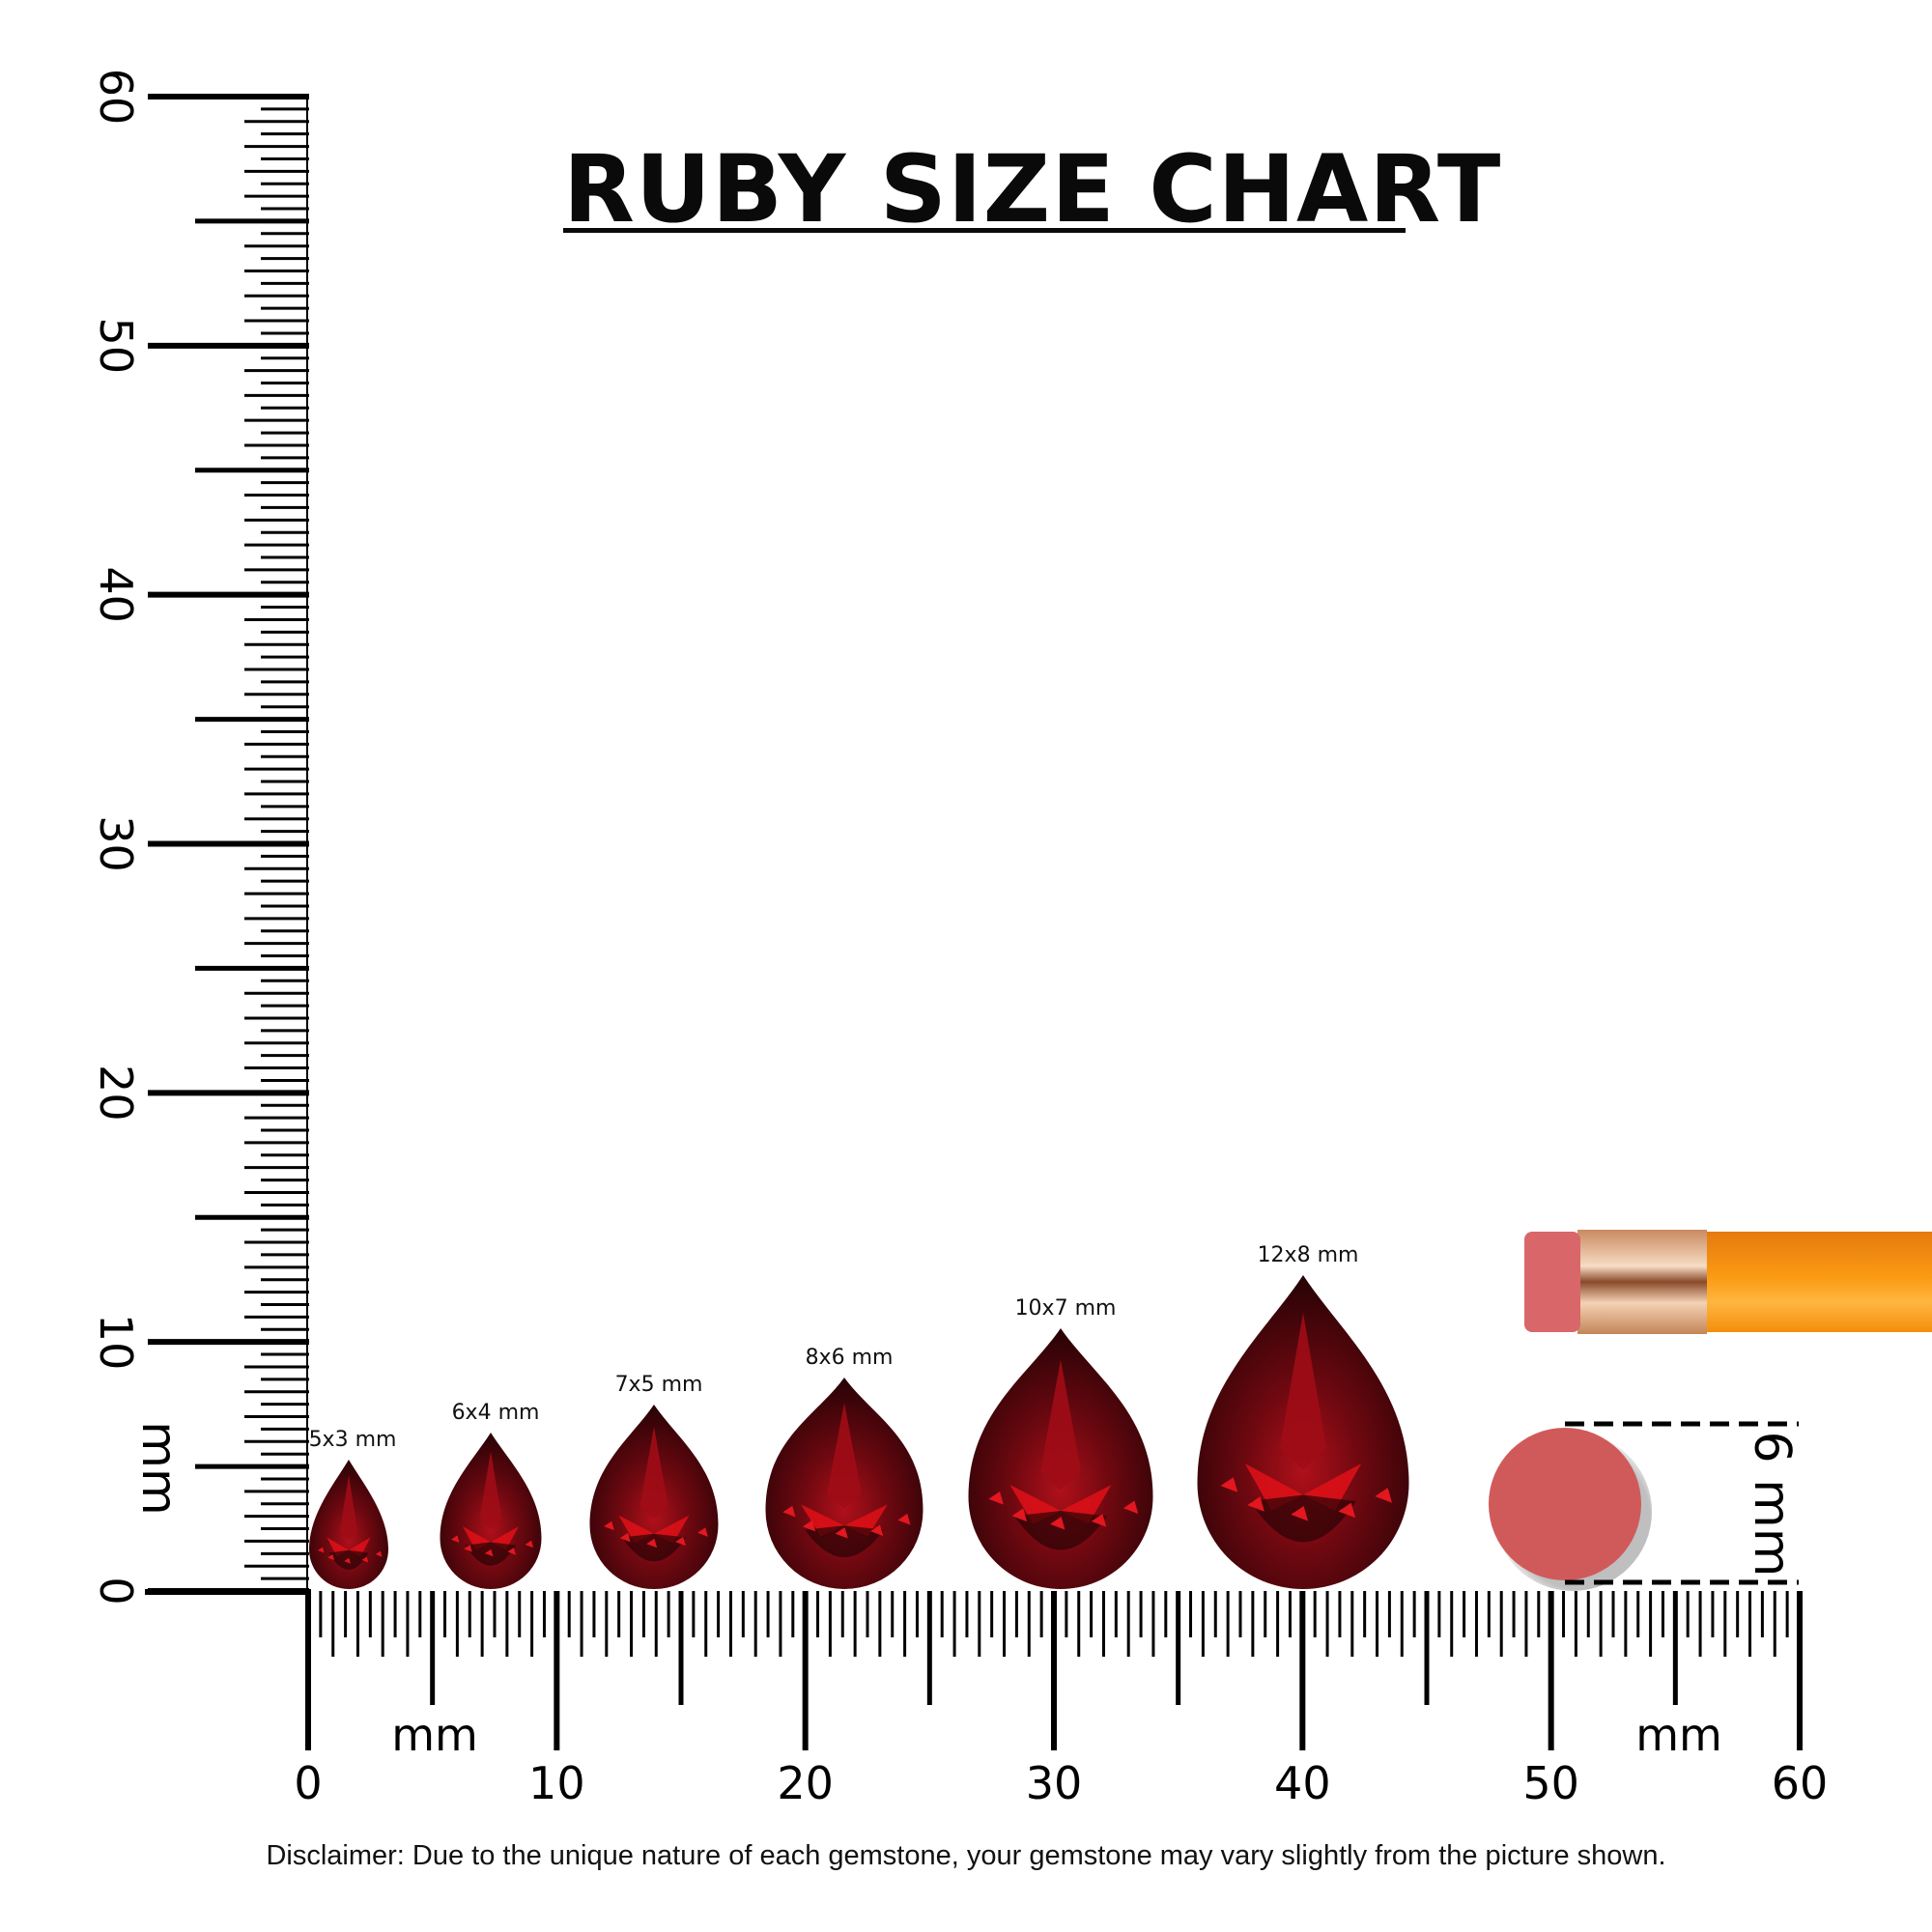  Describe the element at coordinates (1800, 1783) in the screenshot. I see `horizontal-ruler-label: 60` at that location.